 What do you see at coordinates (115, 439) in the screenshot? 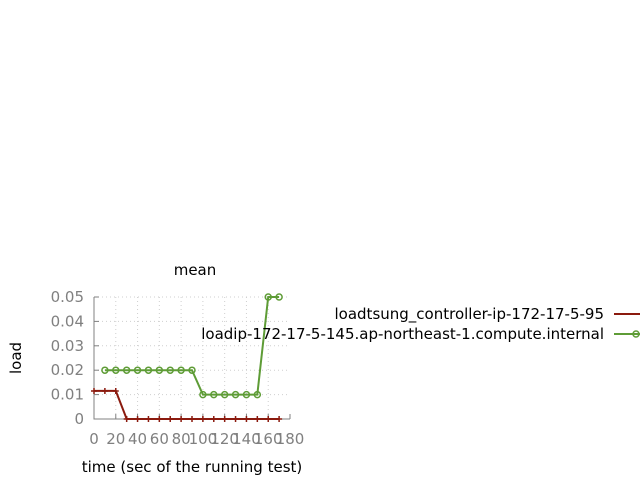
I see `x-tick-label: 20` at bounding box center [115, 439].